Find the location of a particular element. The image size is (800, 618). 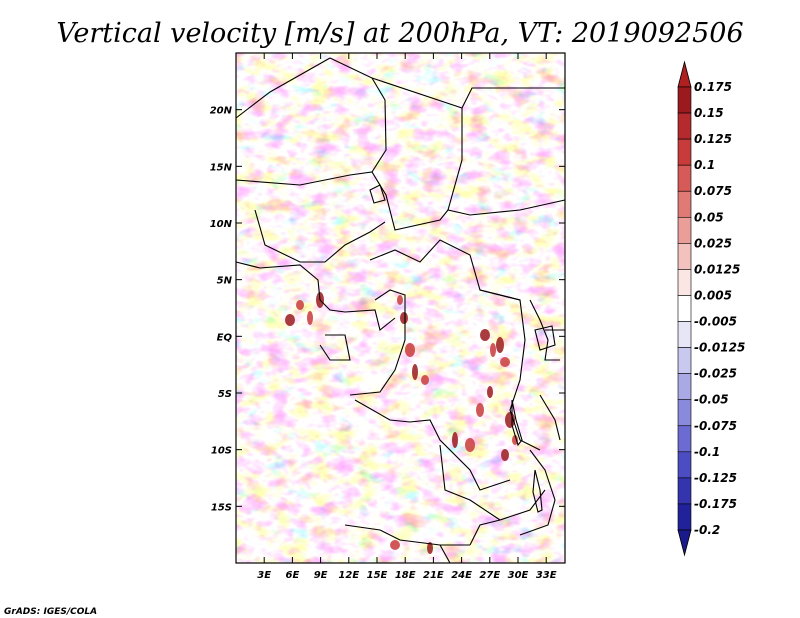

lake-malawi is located at coordinates (537, 491).